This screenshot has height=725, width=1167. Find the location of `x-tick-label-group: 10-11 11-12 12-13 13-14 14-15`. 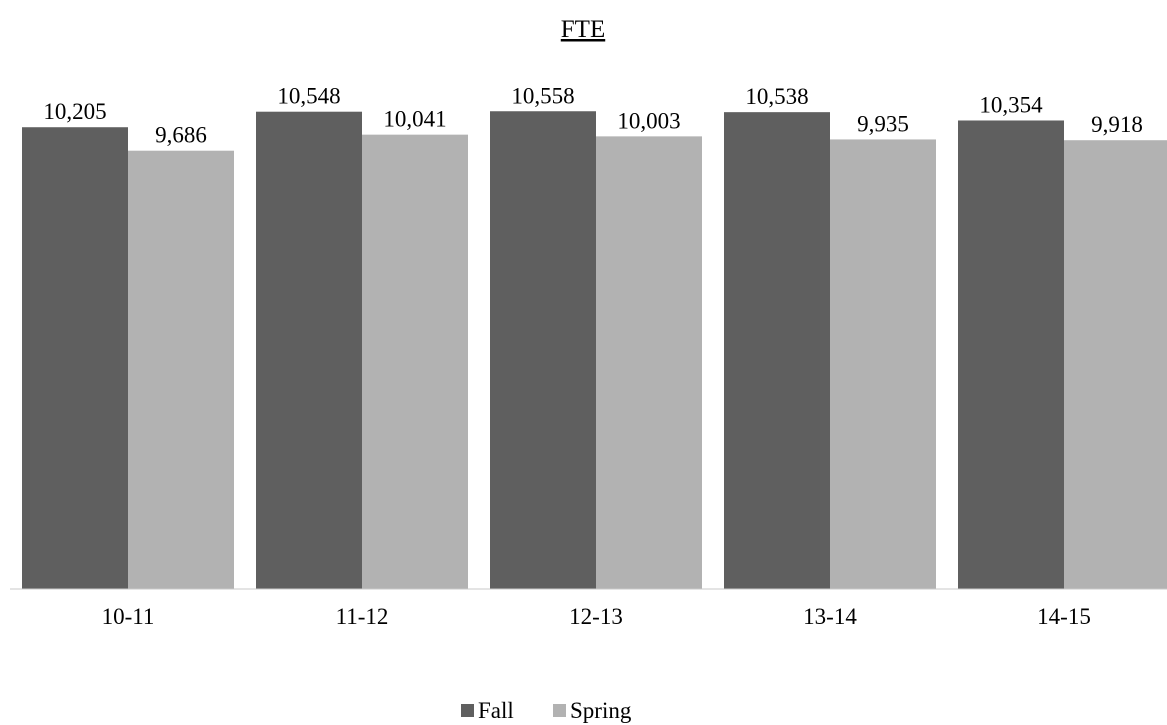

x-tick-label-group: 10-11 11-12 12-13 13-14 14-15 is located at coordinates (596, 616).